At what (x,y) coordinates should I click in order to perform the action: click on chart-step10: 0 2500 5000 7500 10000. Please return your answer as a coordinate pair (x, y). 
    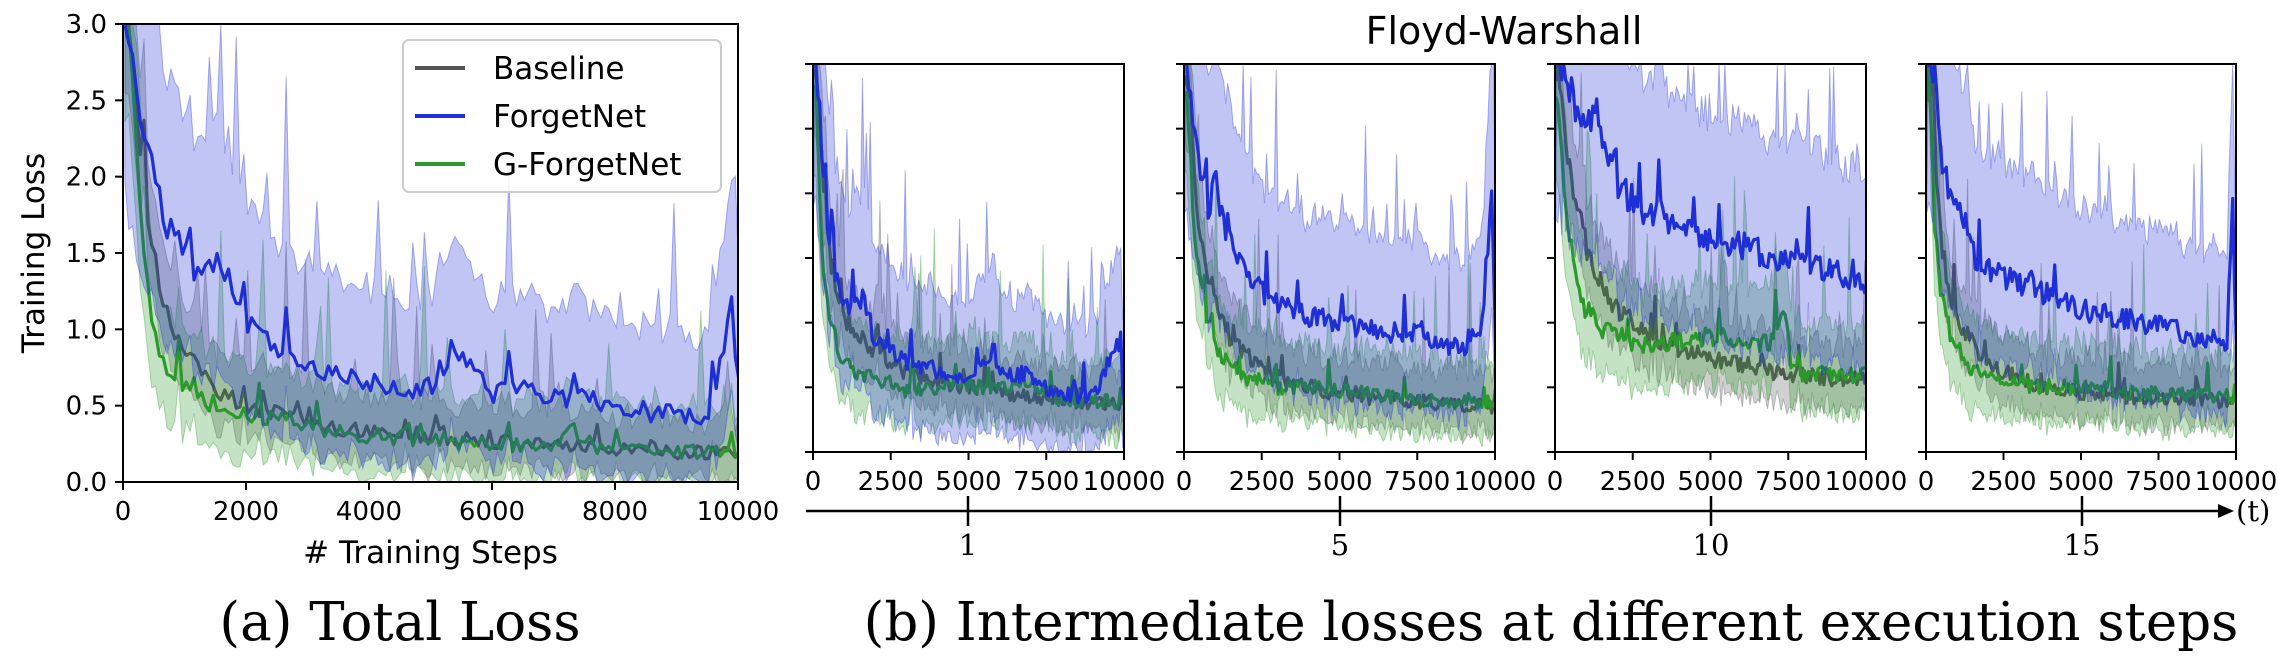
    Looking at the image, I should click on (1727, 280).